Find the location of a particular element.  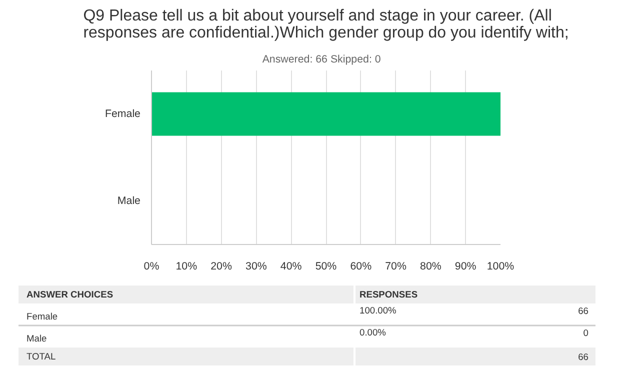

x-tick-label: 0% is located at coordinates (152, 266).